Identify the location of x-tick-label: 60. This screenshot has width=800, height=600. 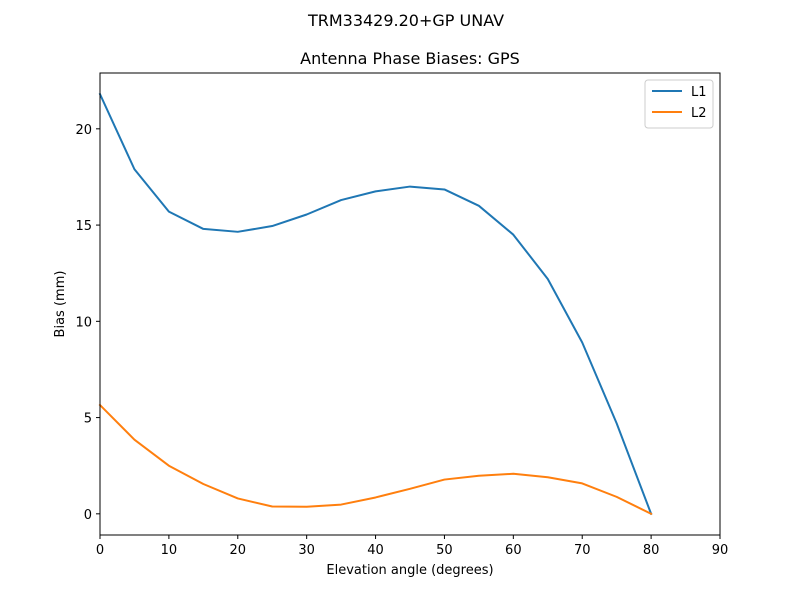
(513, 550).